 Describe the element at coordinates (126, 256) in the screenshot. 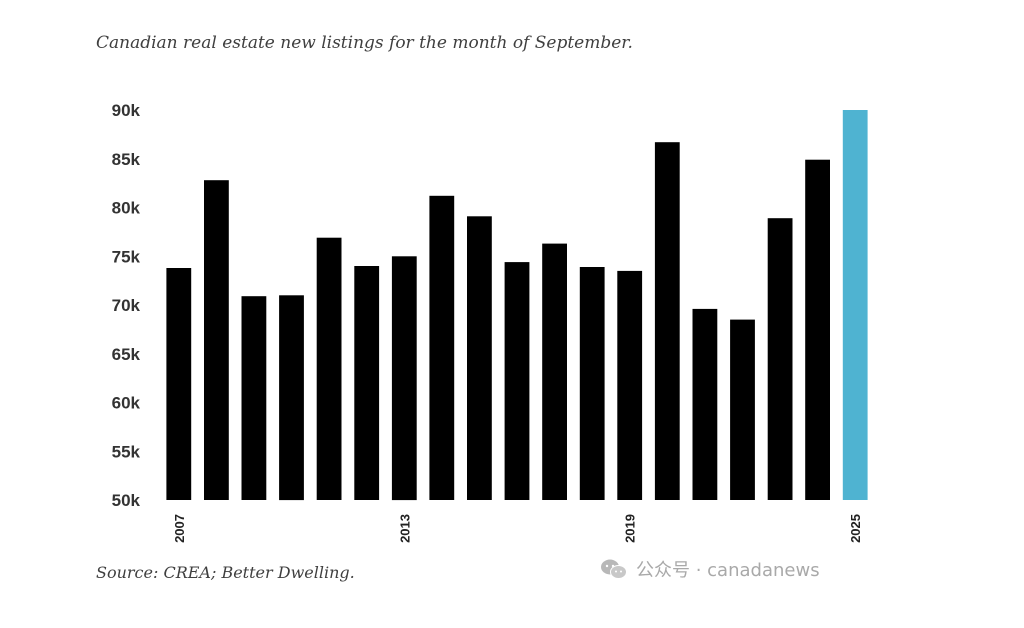

I see `y-tick-label: 75k` at that location.